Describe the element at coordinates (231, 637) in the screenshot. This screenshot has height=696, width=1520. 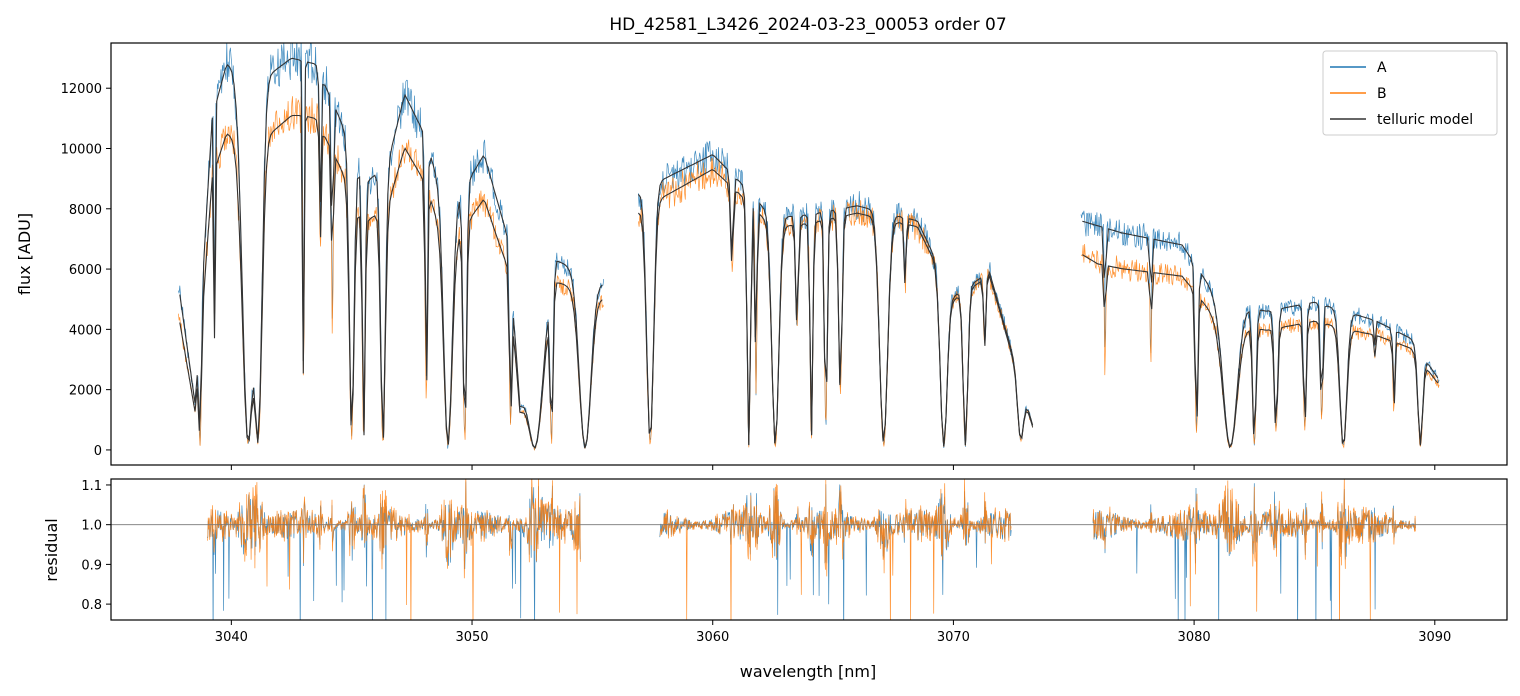
I see `x-tick-label: 3040` at that location.